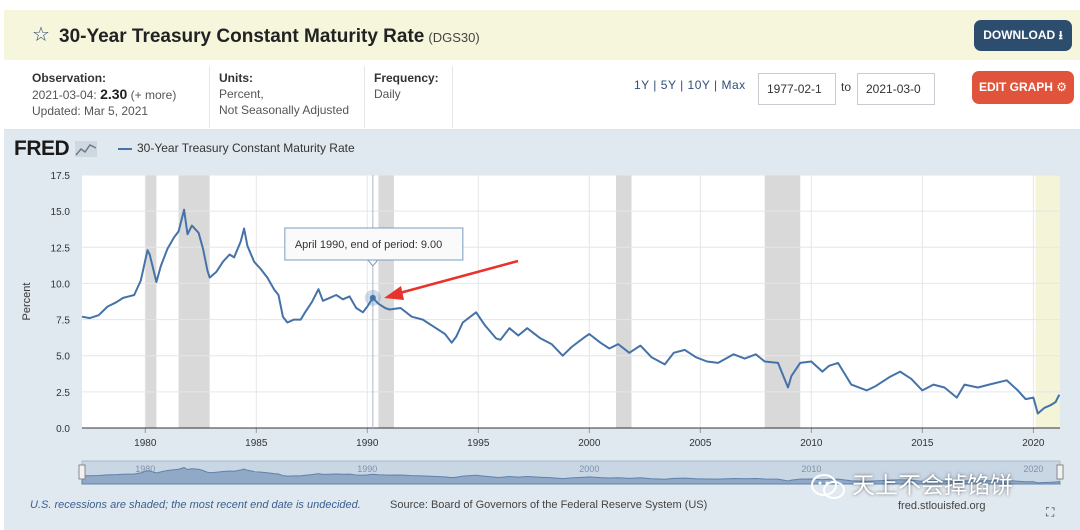  What do you see at coordinates (241, 94) in the screenshot?
I see `units-line1: Percent,` at bounding box center [241, 94].